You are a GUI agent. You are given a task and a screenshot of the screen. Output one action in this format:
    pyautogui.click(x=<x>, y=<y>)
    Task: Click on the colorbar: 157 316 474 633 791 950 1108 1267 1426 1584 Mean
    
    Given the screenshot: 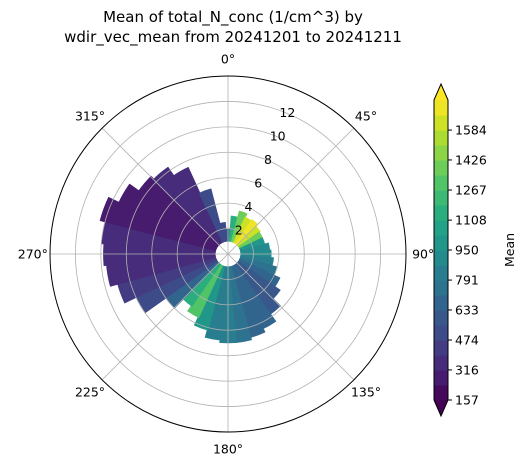 What is the action you would take?
    pyautogui.click(x=475, y=250)
    